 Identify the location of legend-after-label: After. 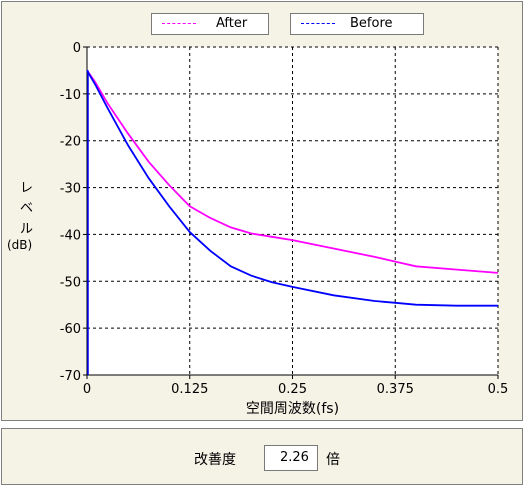
(232, 23).